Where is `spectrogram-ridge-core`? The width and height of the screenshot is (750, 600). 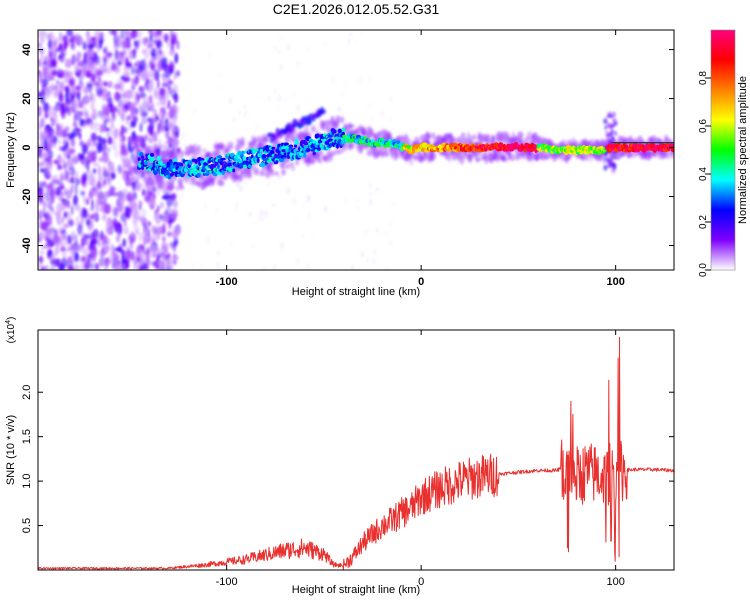
spectrogram-ridge-core is located at coordinates (405, 153).